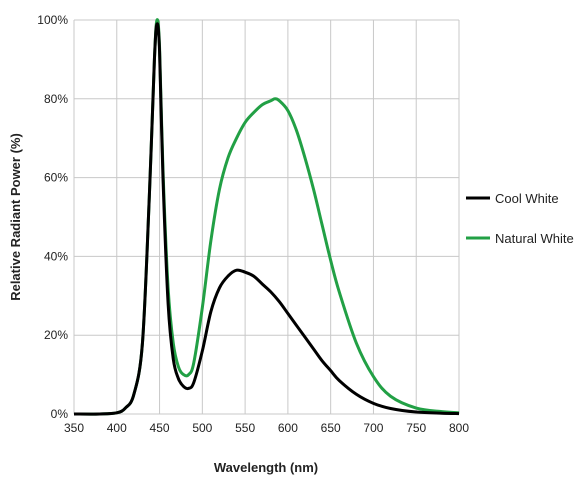 This screenshot has height=481, width=585. Describe the element at coordinates (117, 428) in the screenshot. I see `x-tick-label: 400` at that location.